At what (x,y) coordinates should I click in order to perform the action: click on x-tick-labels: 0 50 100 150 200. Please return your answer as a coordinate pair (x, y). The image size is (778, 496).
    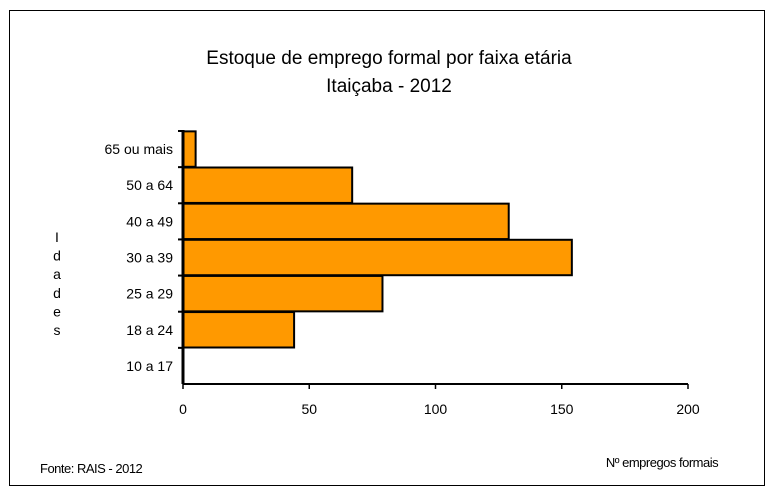
    Looking at the image, I should click on (439, 409).